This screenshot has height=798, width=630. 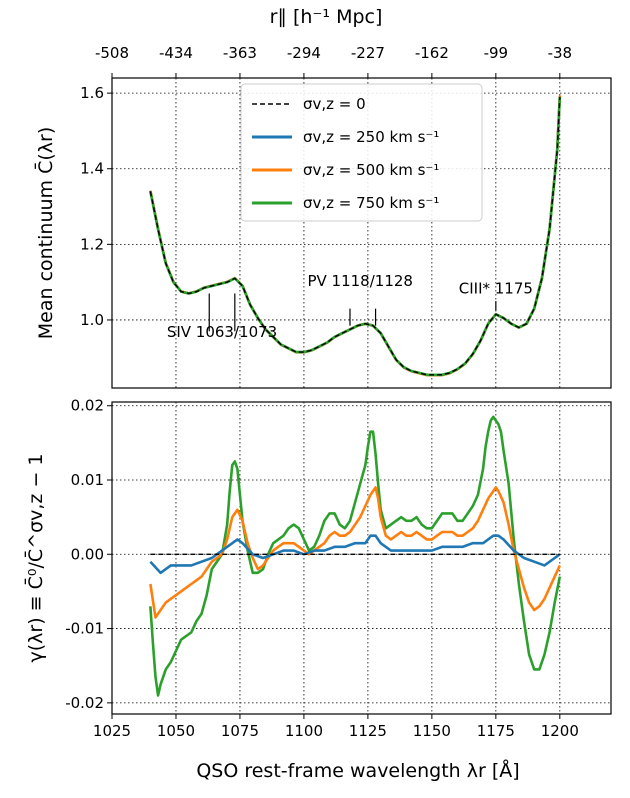 I want to click on bottom-x-tick-label: 1100, so click(x=304, y=731).